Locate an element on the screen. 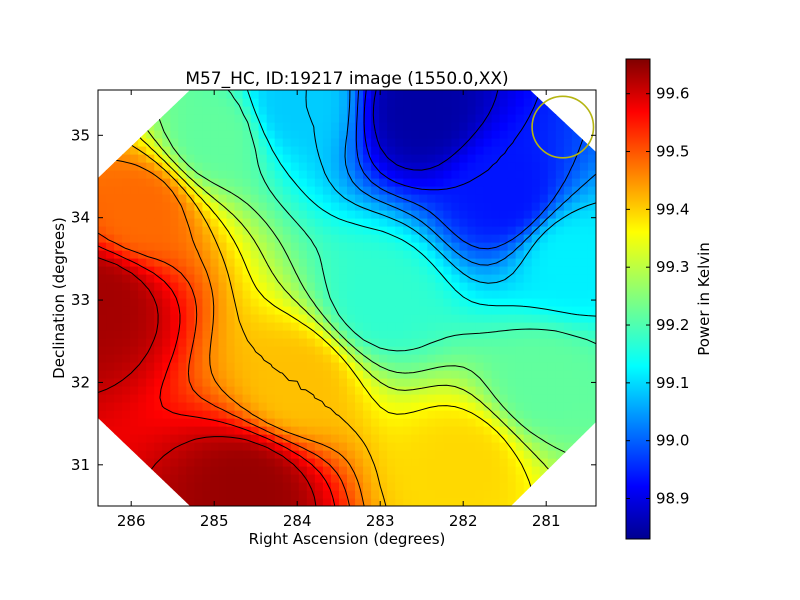  y-tick-label: 34 is located at coordinates (80, 218).